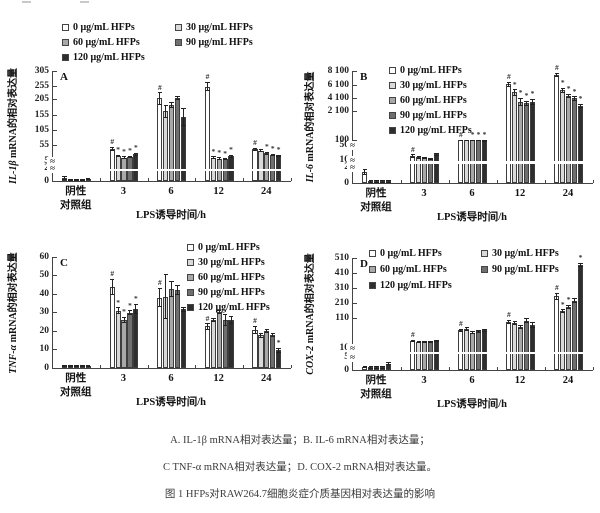  Describe the element at coordinates (460, 323) in the screenshot. I see `sig-mark: #` at that location.